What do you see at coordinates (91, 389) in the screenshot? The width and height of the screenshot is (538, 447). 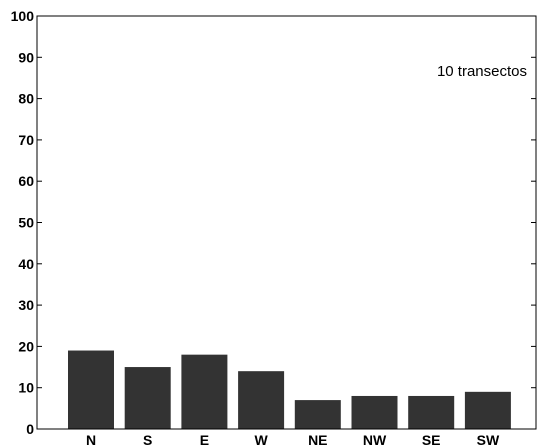 I see `bar-n` at bounding box center [91, 389].